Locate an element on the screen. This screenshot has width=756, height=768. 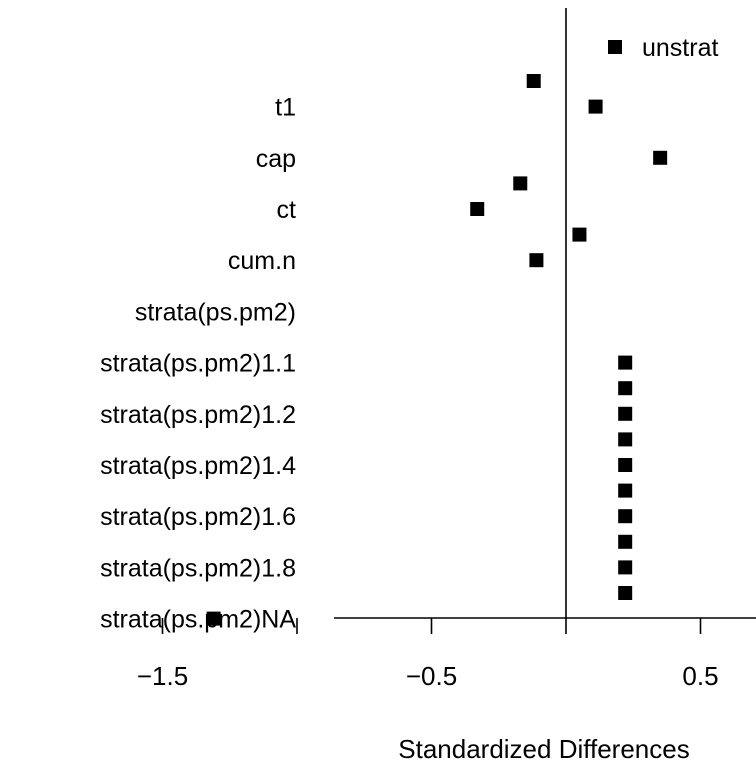
x-tick-label: −1.5 is located at coordinates (162, 676).